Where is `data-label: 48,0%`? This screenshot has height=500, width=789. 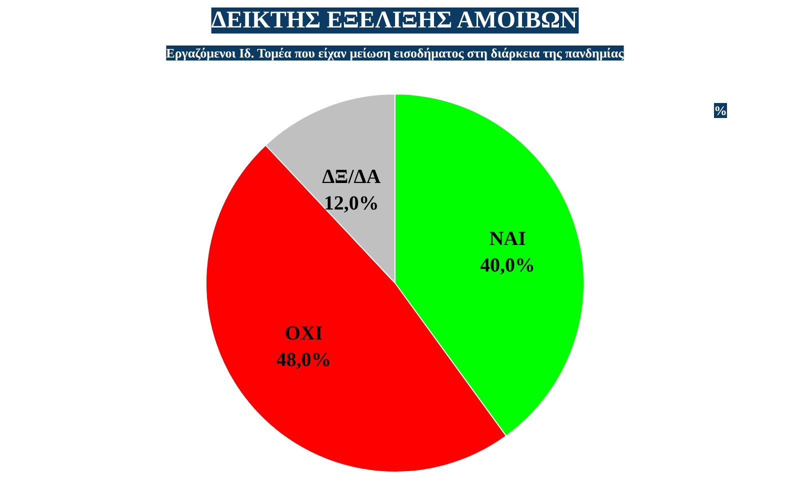
data-label: 48,0% is located at coordinates (304, 359).